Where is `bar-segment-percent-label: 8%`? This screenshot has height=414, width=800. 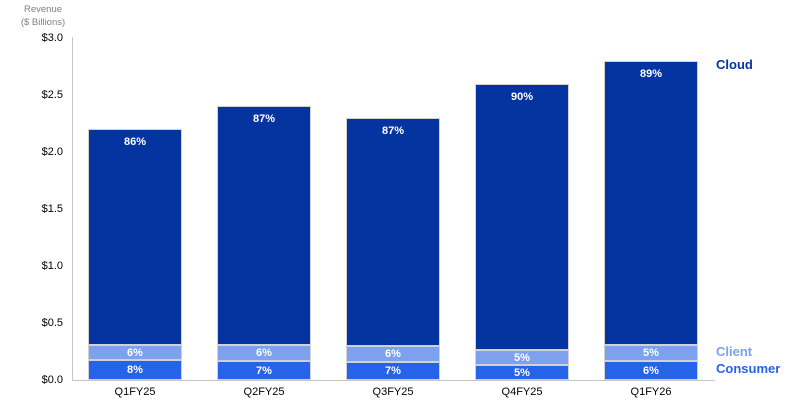
bar-segment-percent-label: 8% is located at coordinates (135, 370).